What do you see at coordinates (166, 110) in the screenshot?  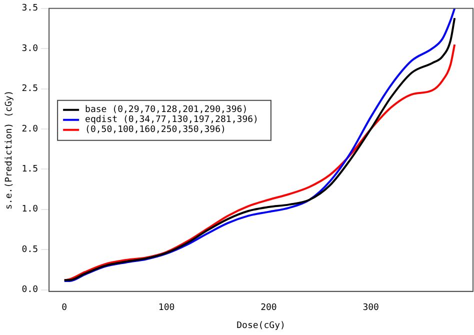 I see `legend-label: base (0,29,70,128,201,290,396)` at bounding box center [166, 110].